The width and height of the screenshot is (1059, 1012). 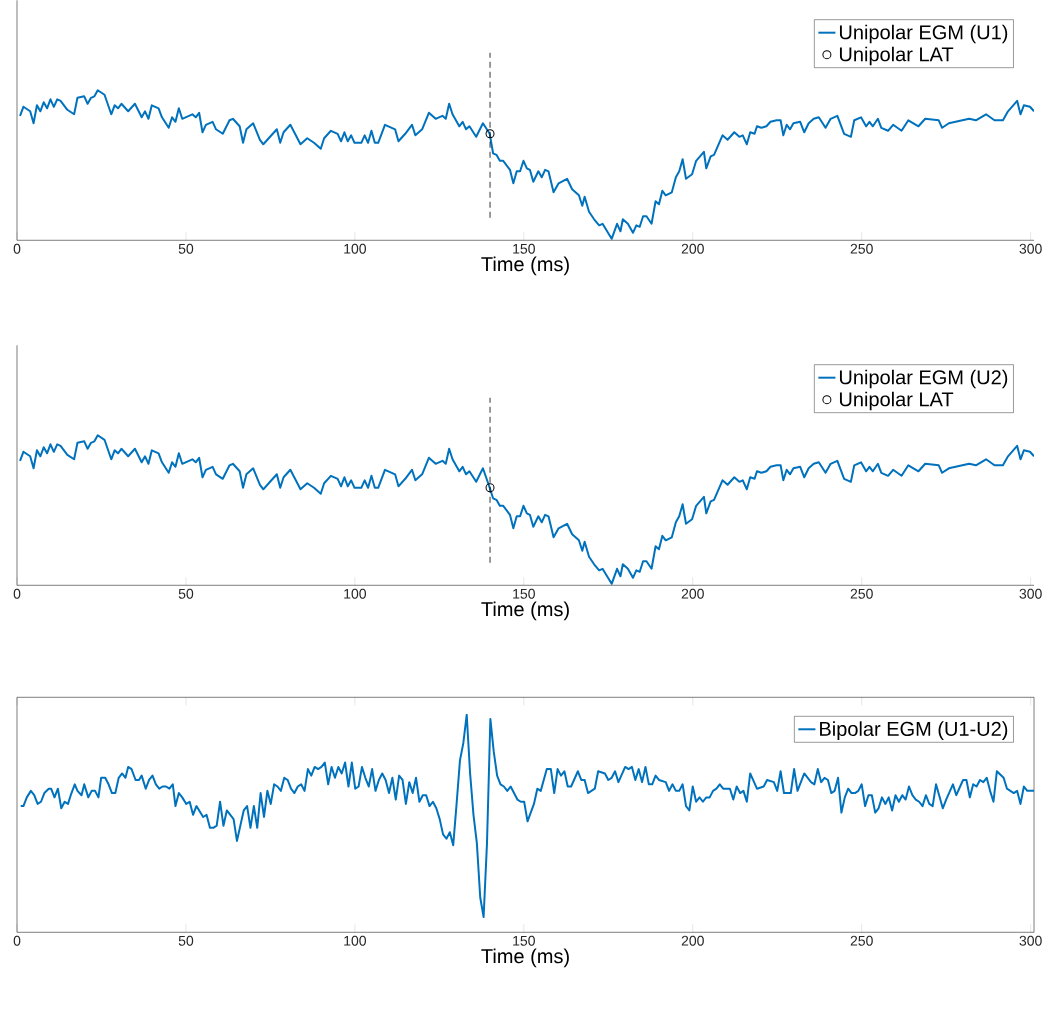 I want to click on legend-label: Unipolar EGM (U2), so click(x=923, y=379).